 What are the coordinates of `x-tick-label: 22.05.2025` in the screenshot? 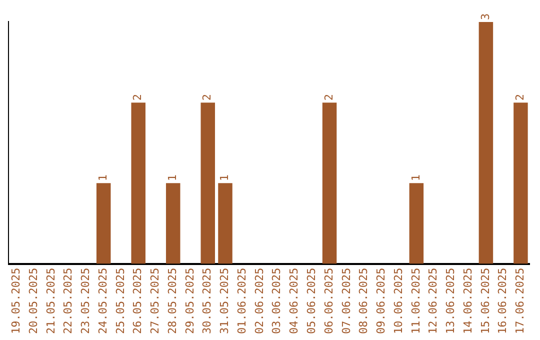 It's located at (68, 301).